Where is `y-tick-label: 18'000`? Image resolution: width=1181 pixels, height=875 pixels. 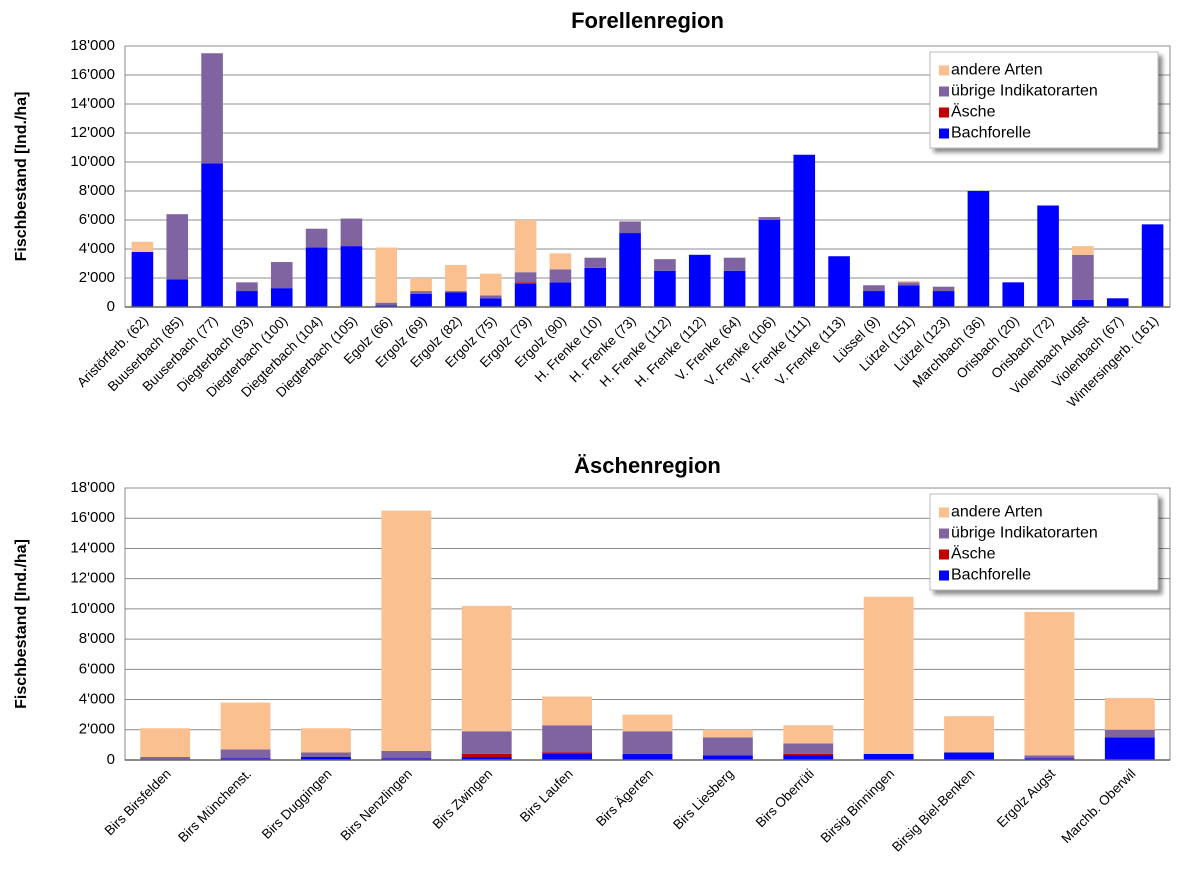 y-tick-label: 18'000 is located at coordinates (92, 487).